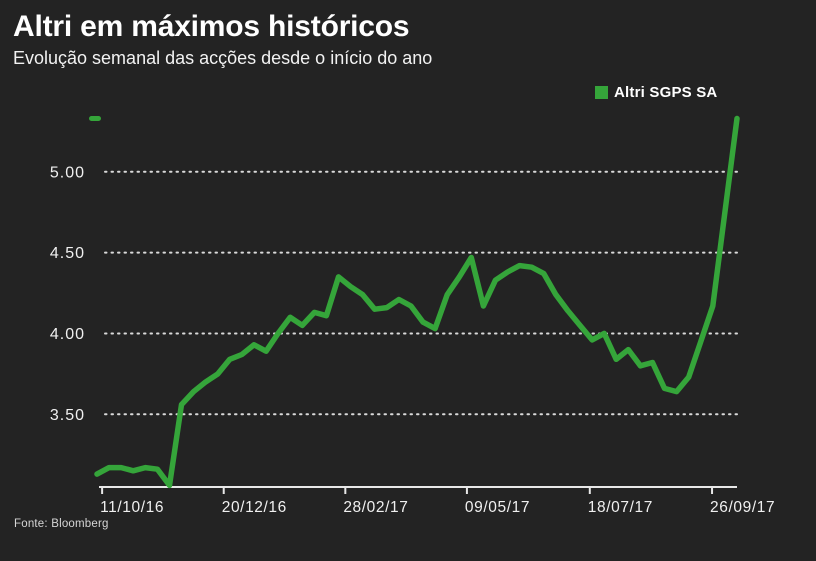 The width and height of the screenshot is (816, 561). Describe the element at coordinates (67, 415) in the screenshot. I see `y-axis-tick-label: 3.50` at that location.